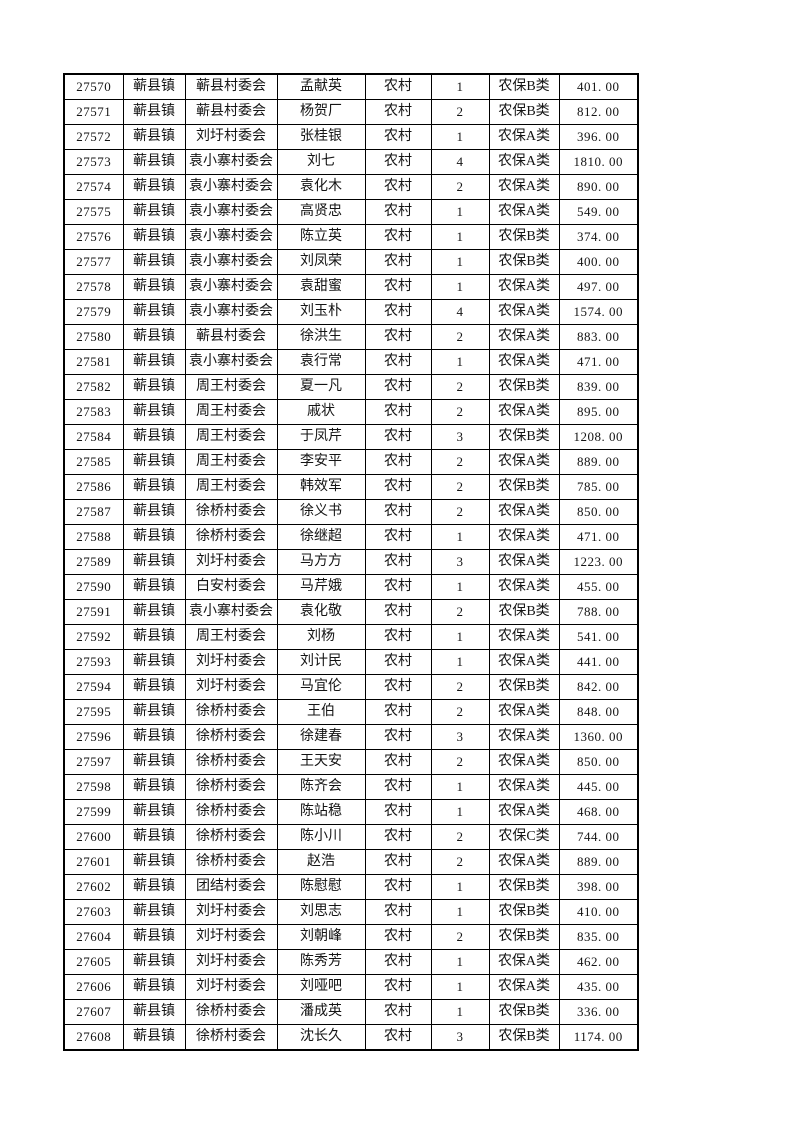 The width and height of the screenshot is (793, 1122). I want to click on cell-record-id: 27597, so click(93, 762).